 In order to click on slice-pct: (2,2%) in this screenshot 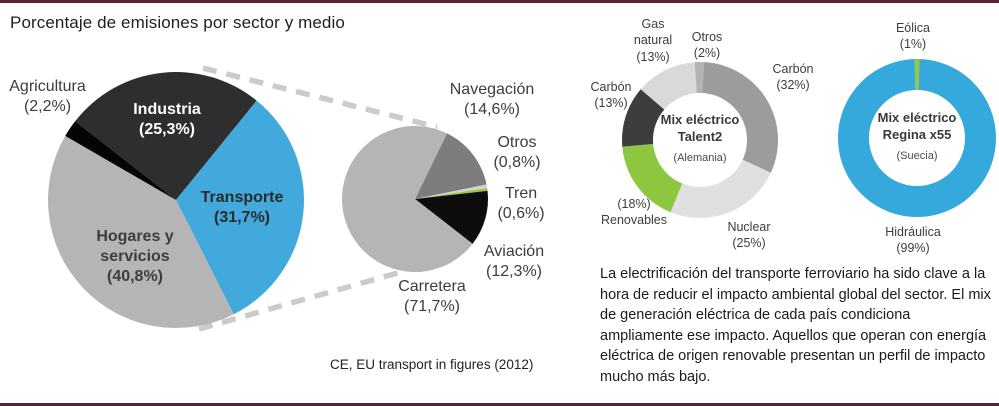, I will do `click(47, 106)`.